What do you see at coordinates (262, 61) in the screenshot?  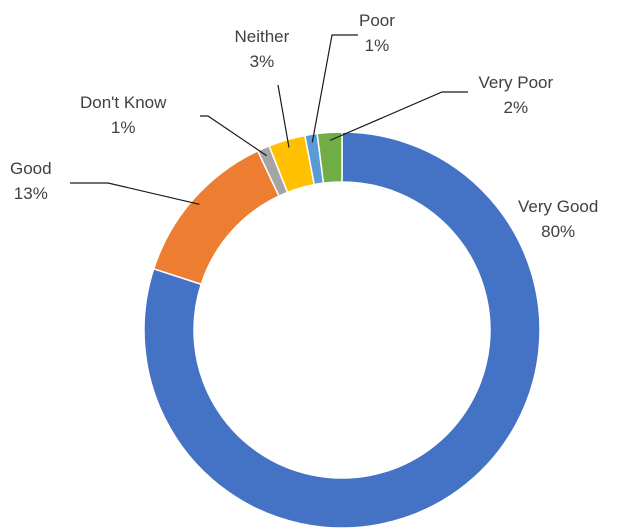 I see `label-neither-value: 3%` at bounding box center [262, 61].